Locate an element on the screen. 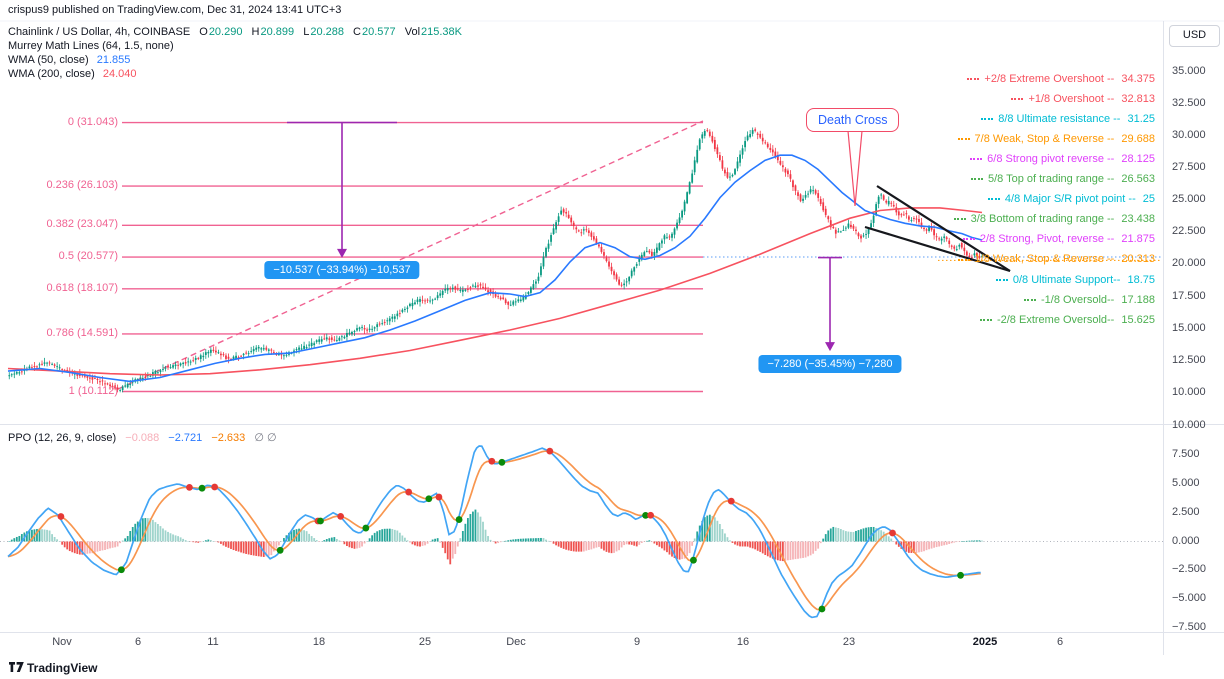  time-tick-label: 9 is located at coordinates (637, 642).